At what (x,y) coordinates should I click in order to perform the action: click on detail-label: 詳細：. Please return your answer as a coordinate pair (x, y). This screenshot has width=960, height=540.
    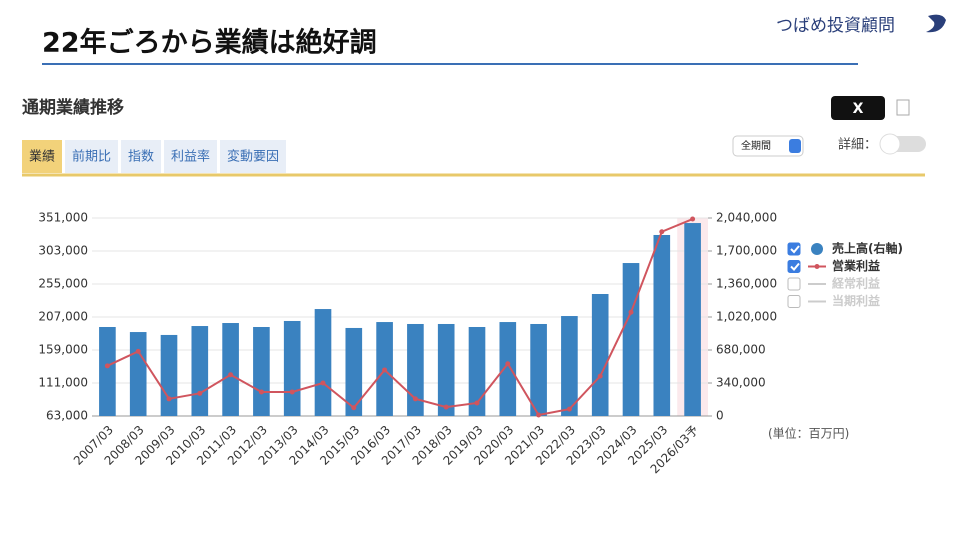
    Looking at the image, I should click on (857, 145).